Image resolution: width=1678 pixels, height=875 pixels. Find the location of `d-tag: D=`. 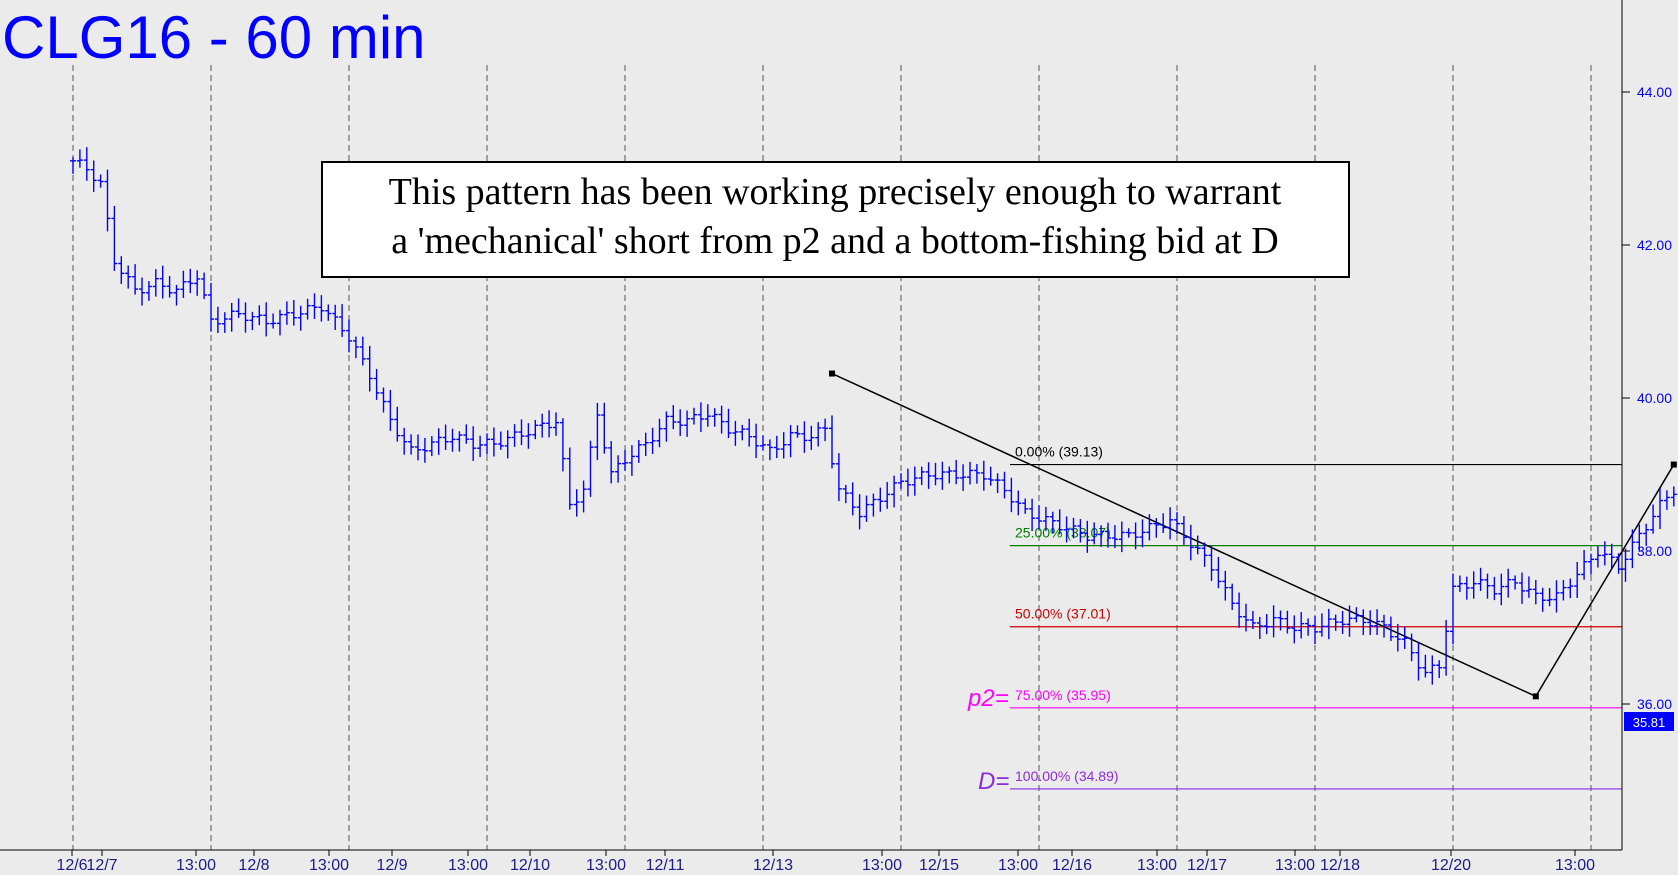

d-tag: D= is located at coordinates (993, 781).